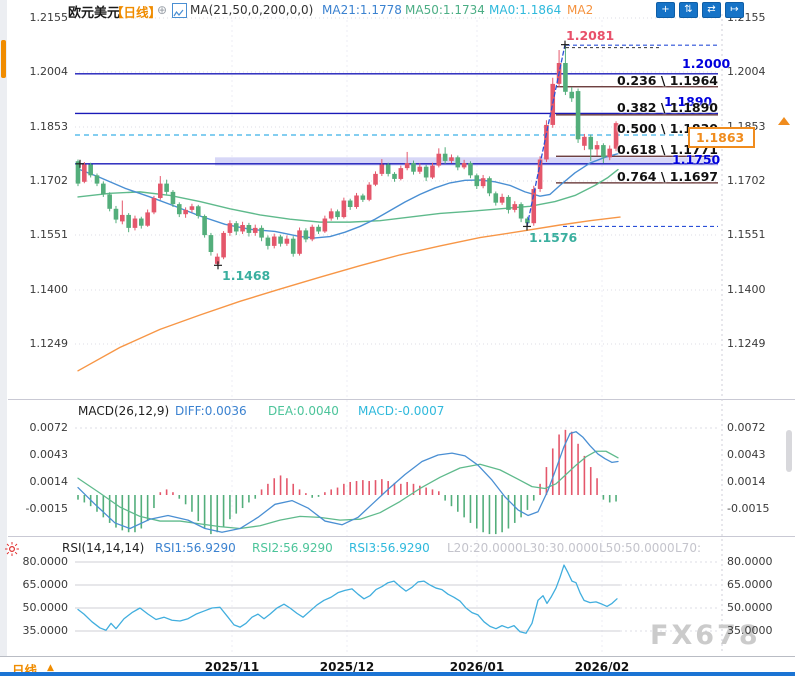 This screenshot has width=795, height=676. Describe the element at coordinates (665, 10) in the screenshot. I see `crosshair-move-icon: +` at that location.